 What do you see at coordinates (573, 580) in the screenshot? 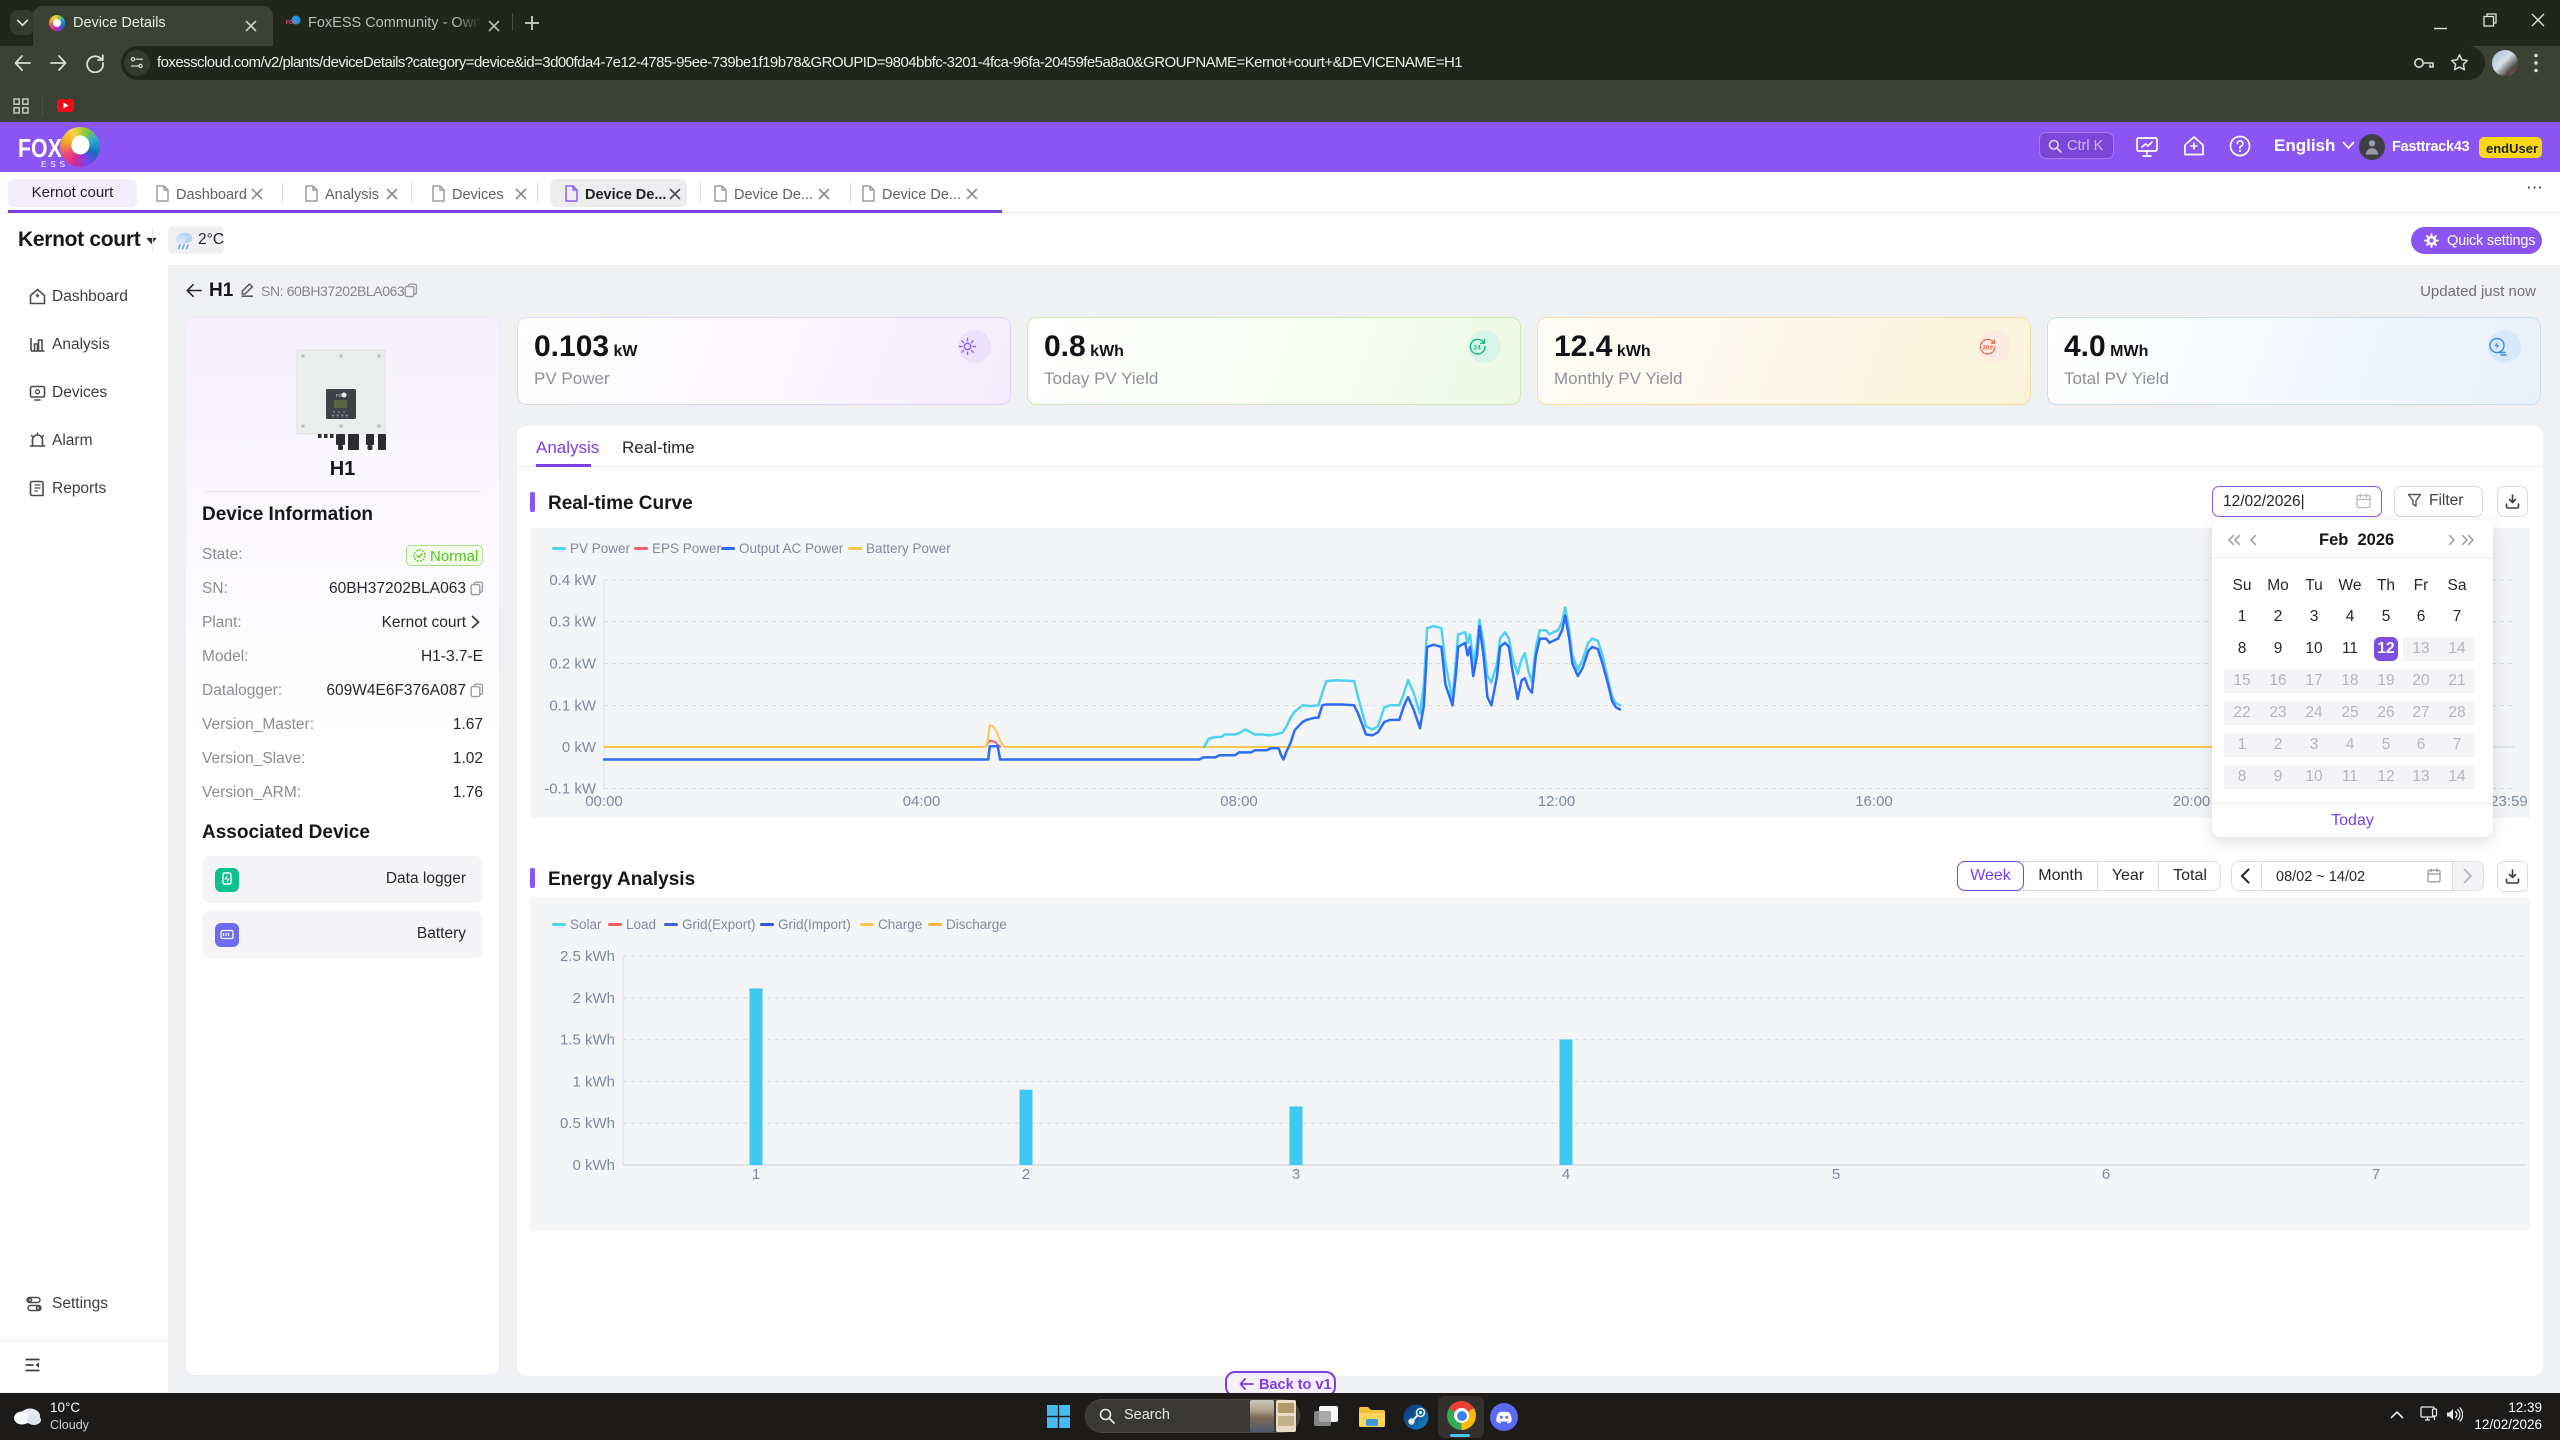
I see `svg-text: 0.4 kW` at bounding box center [573, 580].